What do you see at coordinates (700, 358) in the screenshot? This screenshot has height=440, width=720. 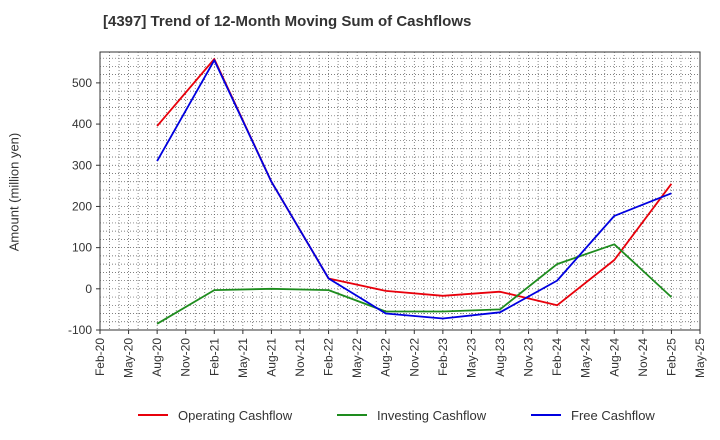 I see `x-tick-label: May-25` at bounding box center [700, 358].